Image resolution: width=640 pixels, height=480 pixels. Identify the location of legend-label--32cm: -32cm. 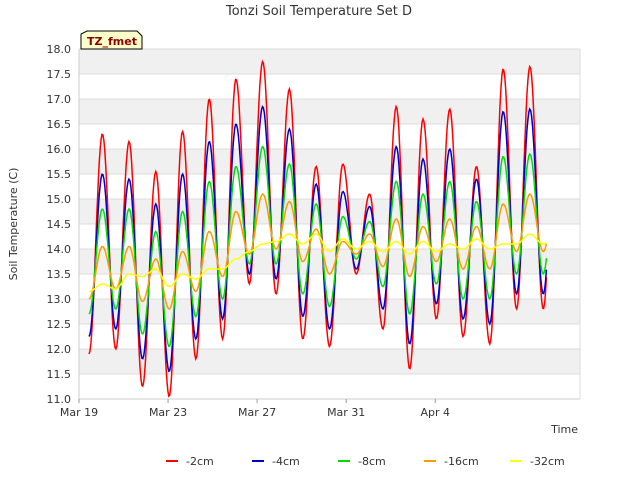
(547, 461).